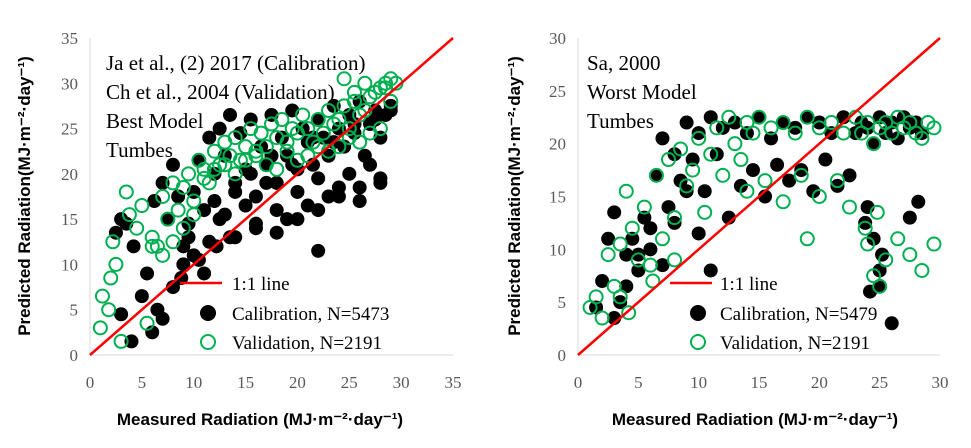  Describe the element at coordinates (307, 343) in the screenshot. I see `legend-label: Validation, N=2191` at that location.